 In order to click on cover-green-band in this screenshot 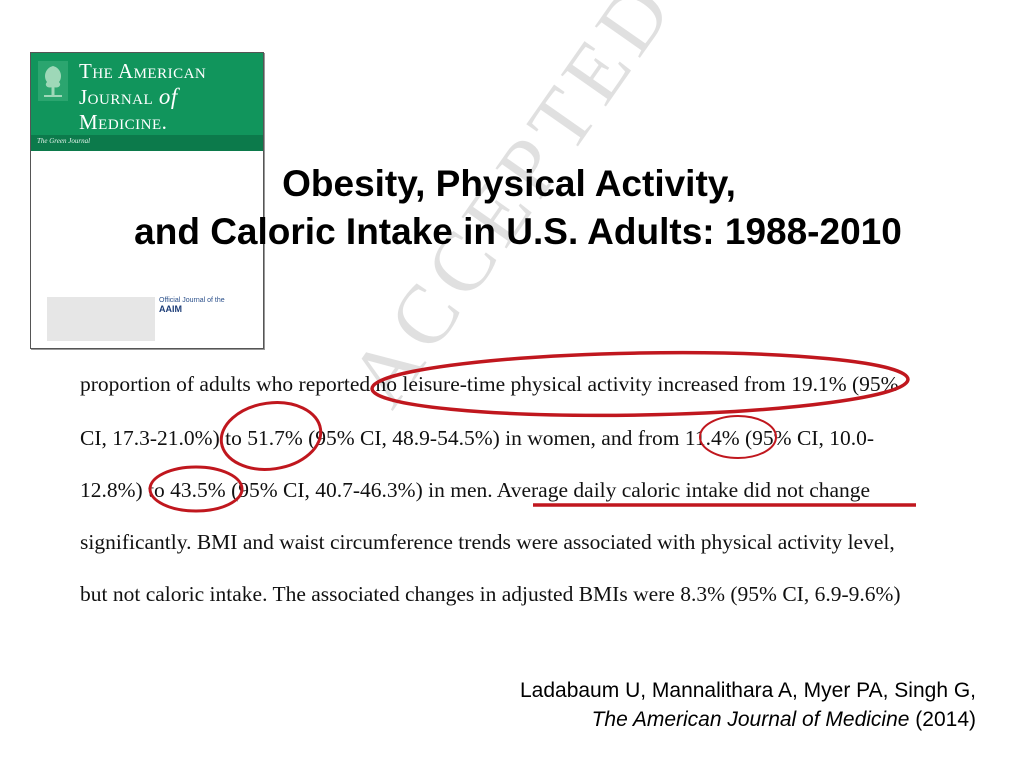, I will do `click(147, 102)`.